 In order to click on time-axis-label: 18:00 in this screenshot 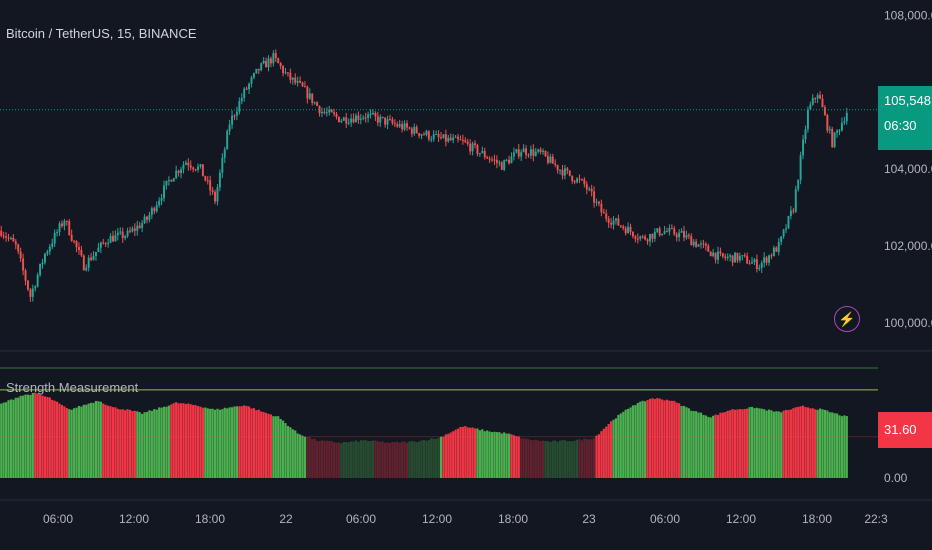, I will do `click(817, 519)`.